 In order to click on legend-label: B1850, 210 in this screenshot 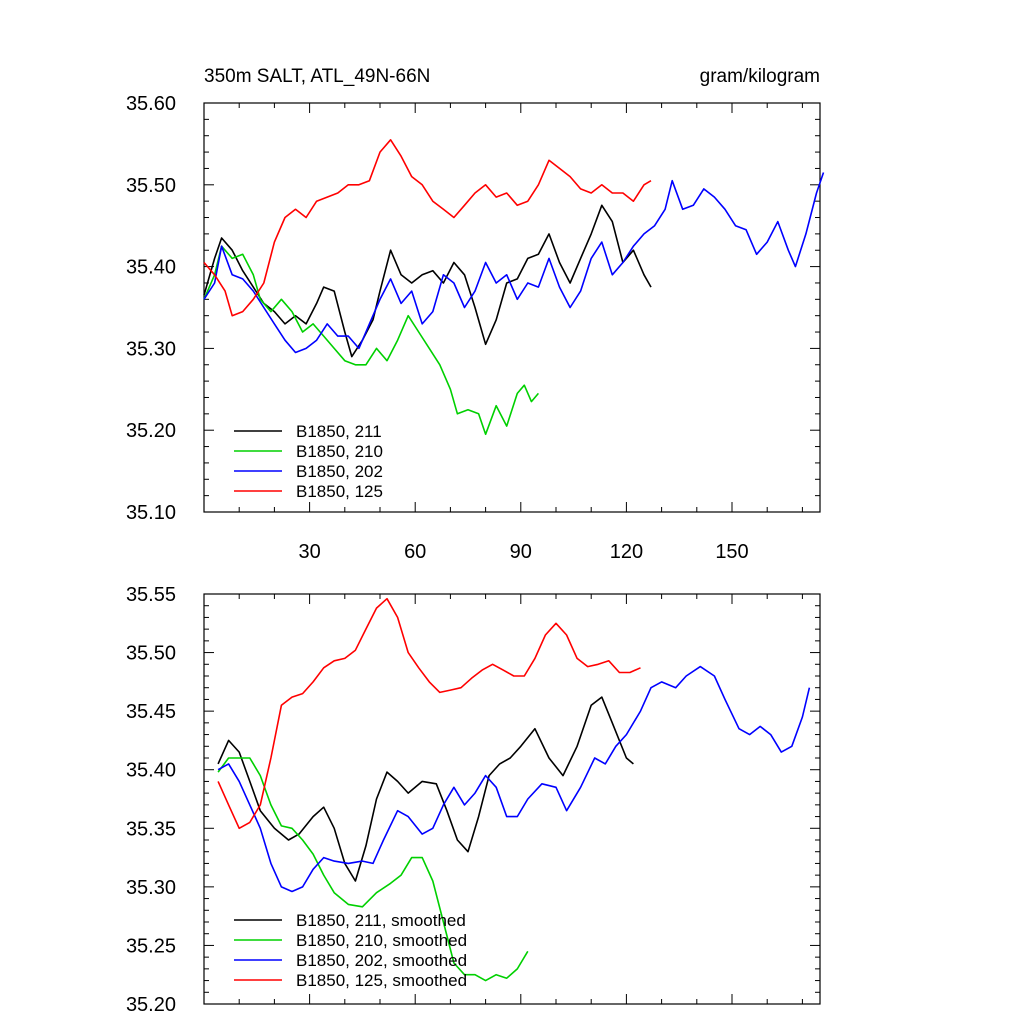, I will do `click(339, 451)`.